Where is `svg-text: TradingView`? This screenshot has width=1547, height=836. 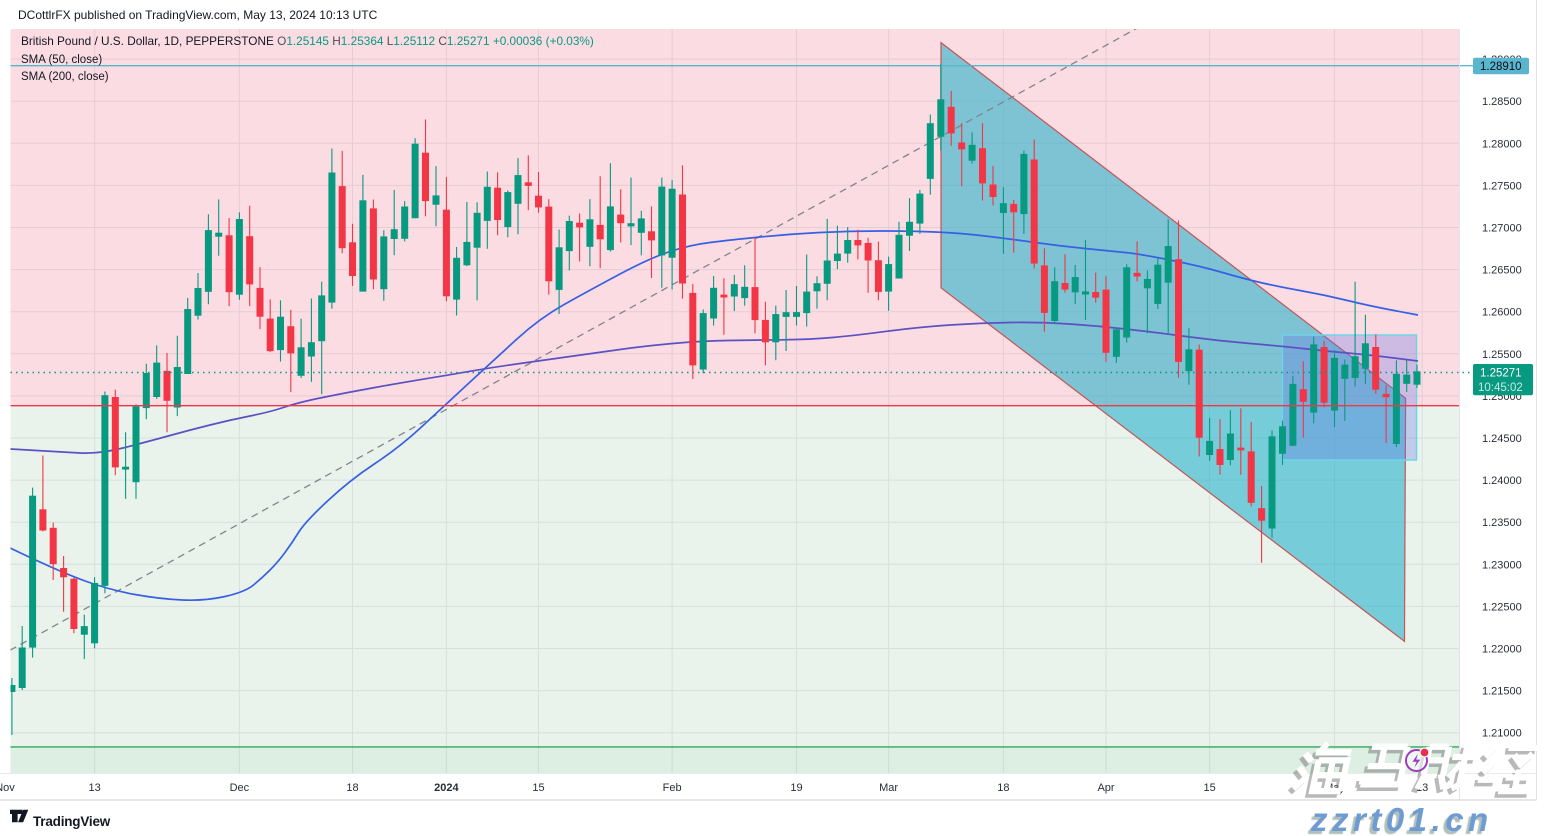
svg-text: TradingView is located at coordinates (72, 821).